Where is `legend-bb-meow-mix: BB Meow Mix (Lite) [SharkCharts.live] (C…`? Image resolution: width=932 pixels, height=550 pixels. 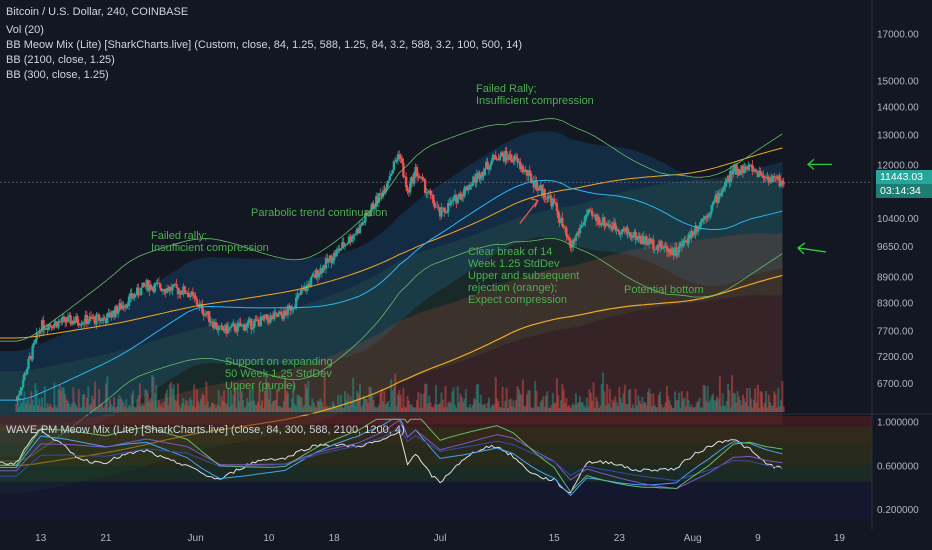
legend-bb-meow-mix: BB Meow Mix (Lite) [SharkCharts.live] (C… is located at coordinates (264, 45).